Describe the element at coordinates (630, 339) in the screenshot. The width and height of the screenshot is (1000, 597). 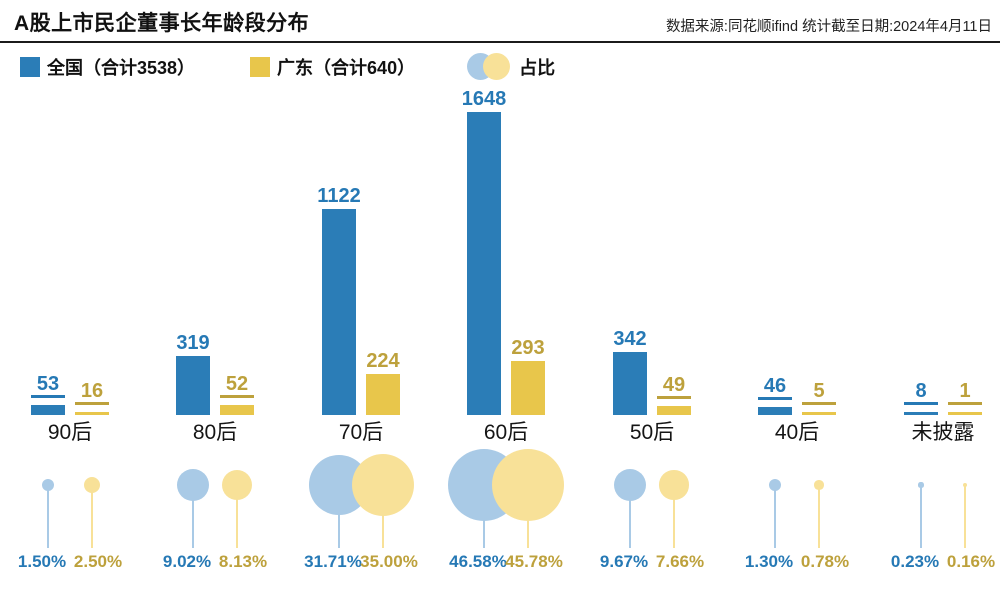
I see `national-bar-value: 342` at that location.